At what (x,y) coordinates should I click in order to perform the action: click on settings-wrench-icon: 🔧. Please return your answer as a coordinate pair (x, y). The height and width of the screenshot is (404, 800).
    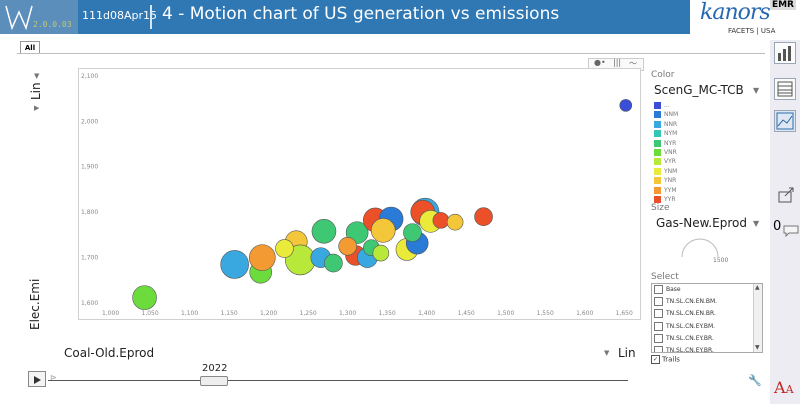
    Looking at the image, I should click on (755, 380).